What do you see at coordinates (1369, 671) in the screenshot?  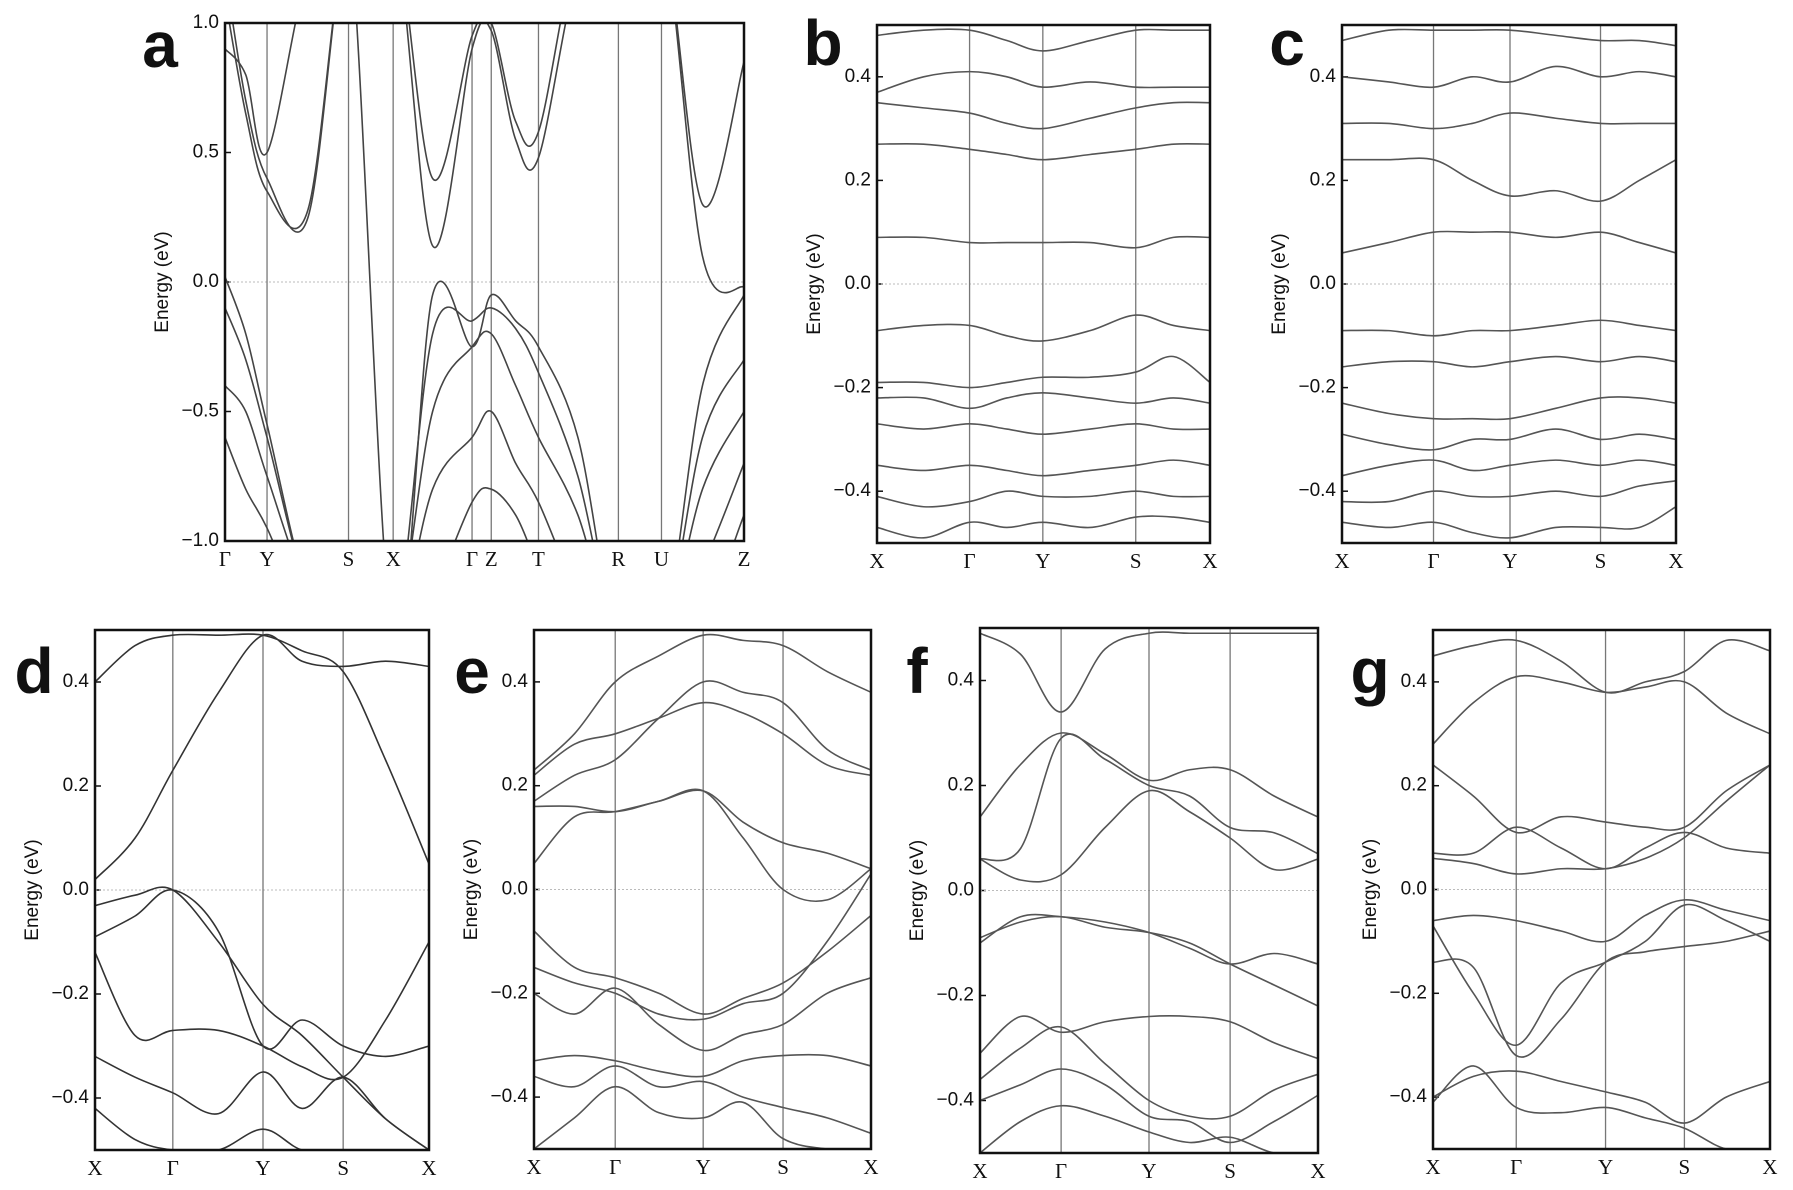 I see `panel-letter: g` at bounding box center [1369, 671].